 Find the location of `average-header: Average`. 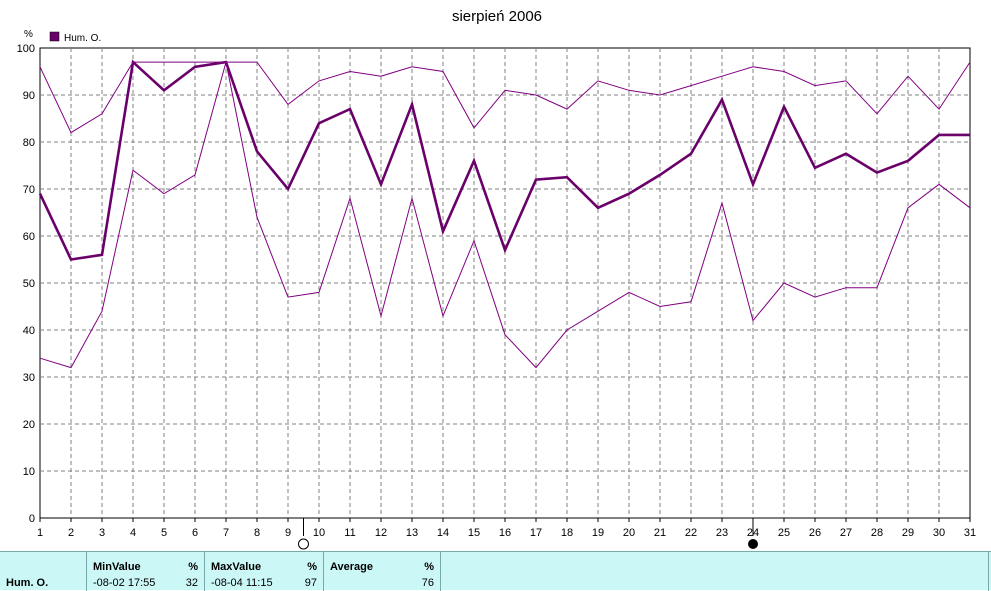

average-header: Average is located at coordinates (352, 567).